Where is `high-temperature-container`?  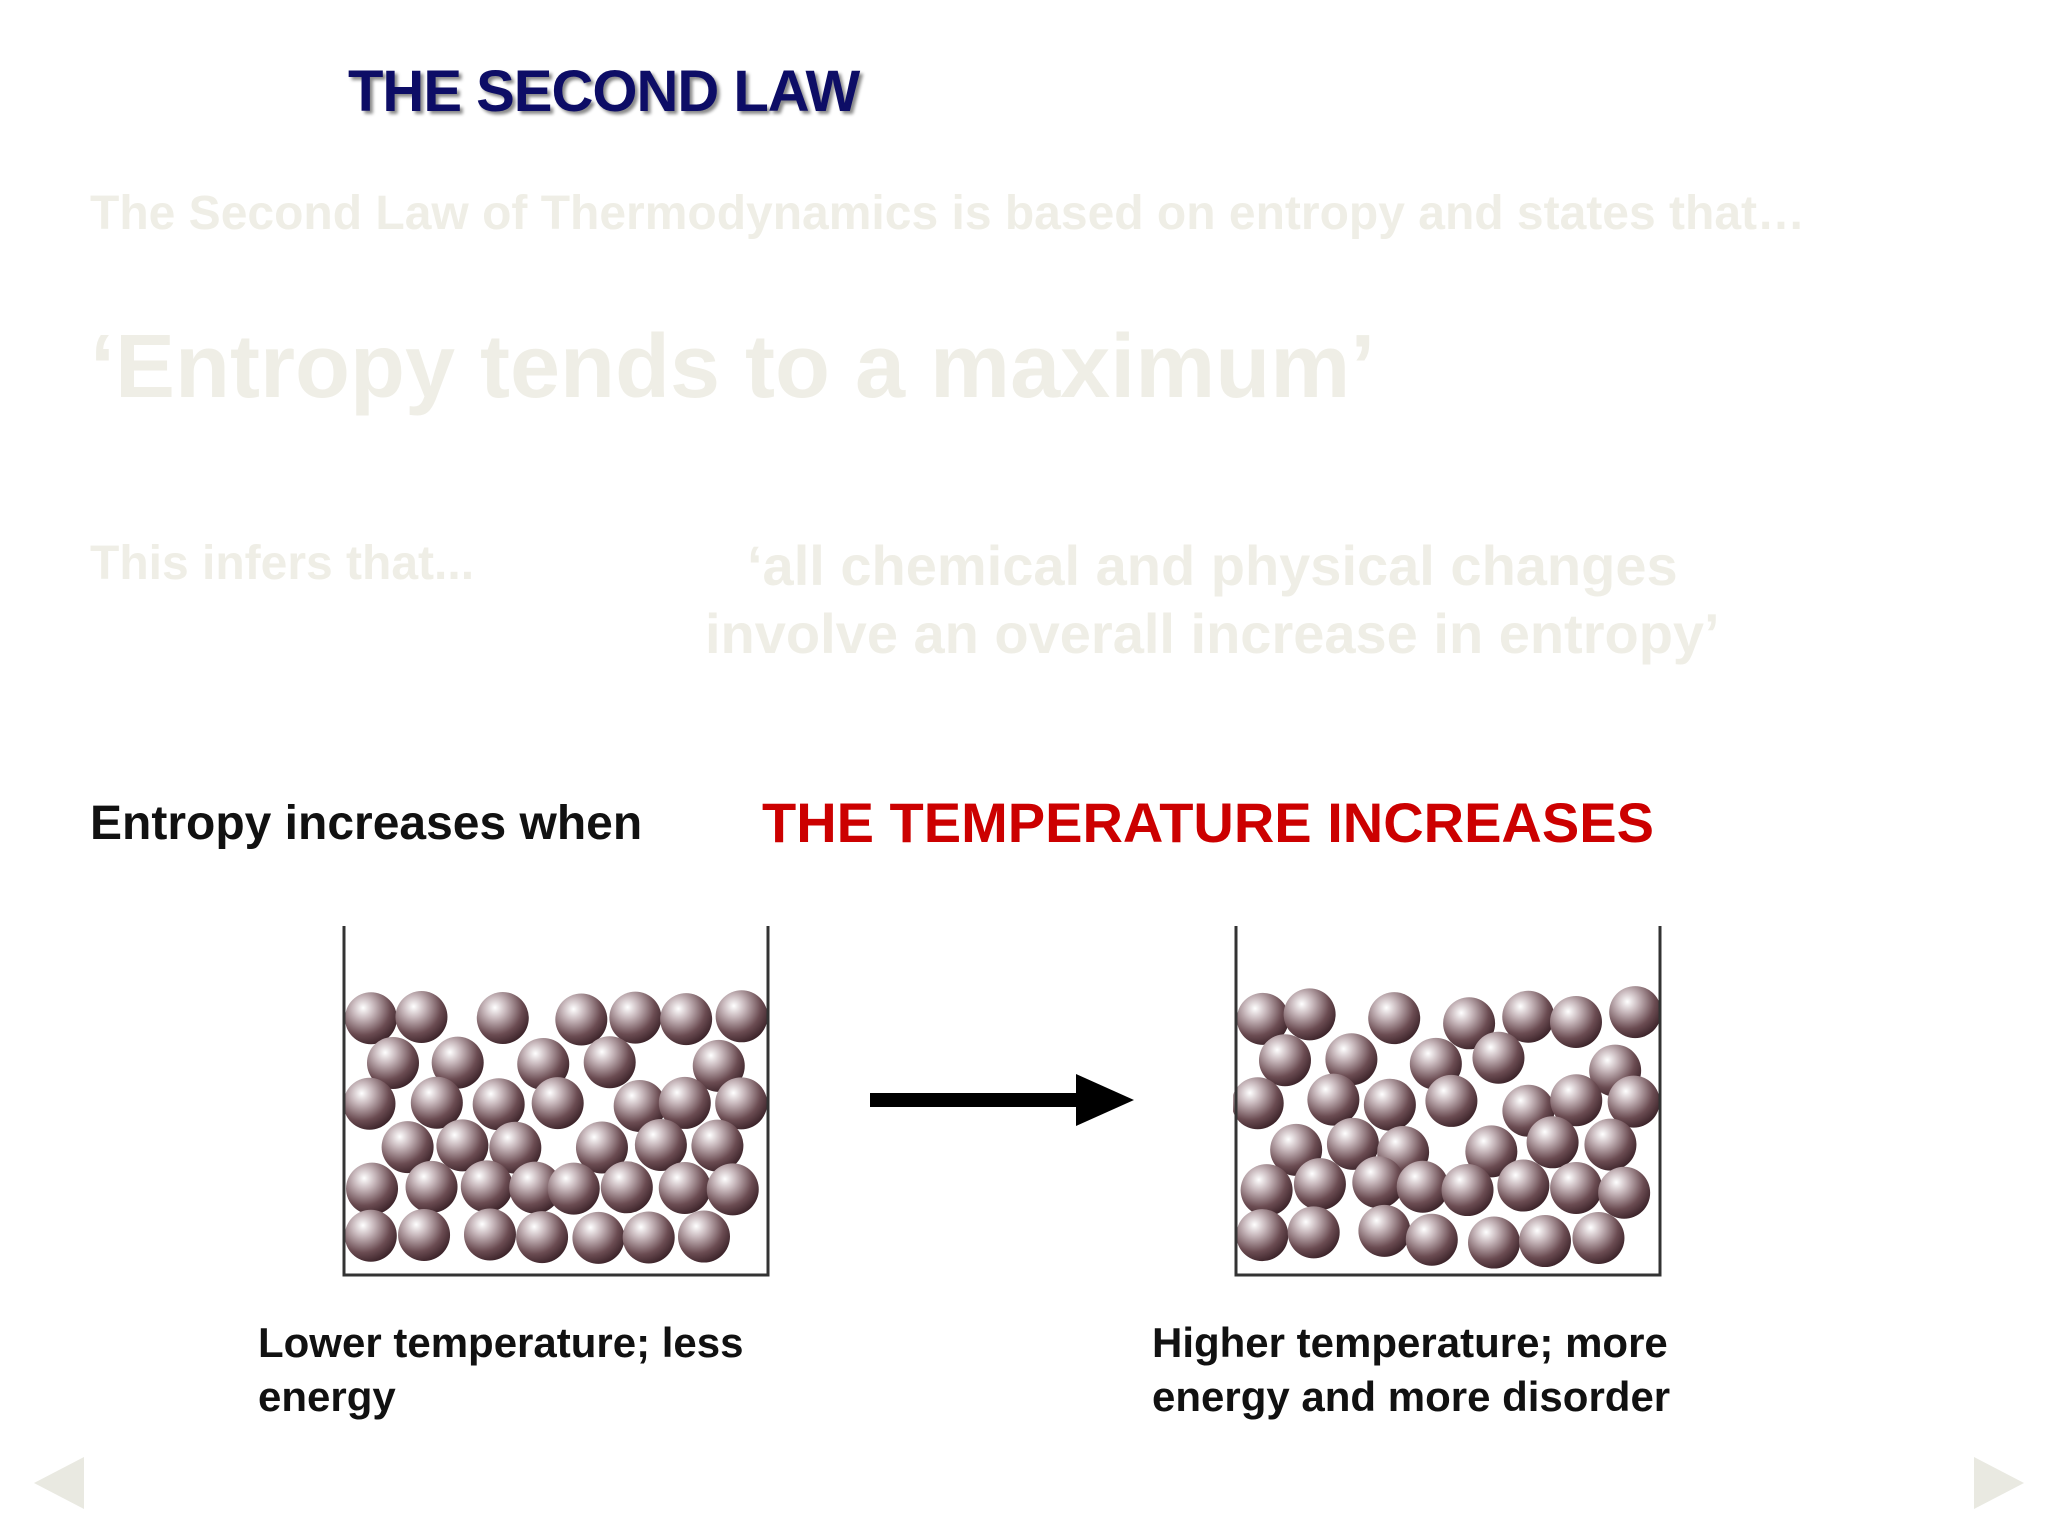
high-temperature-container is located at coordinates (1447, 1101).